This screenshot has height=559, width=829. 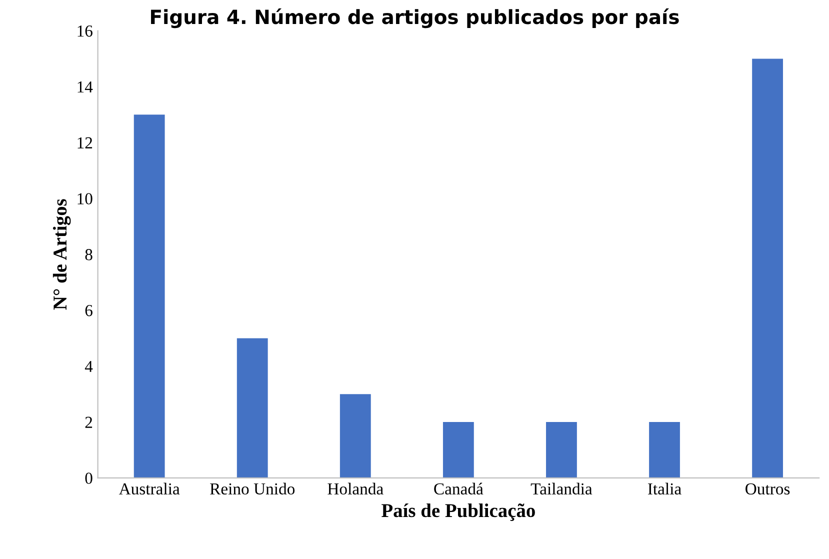 What do you see at coordinates (85, 142) in the screenshot?
I see `y-tick-label: 12` at bounding box center [85, 142].